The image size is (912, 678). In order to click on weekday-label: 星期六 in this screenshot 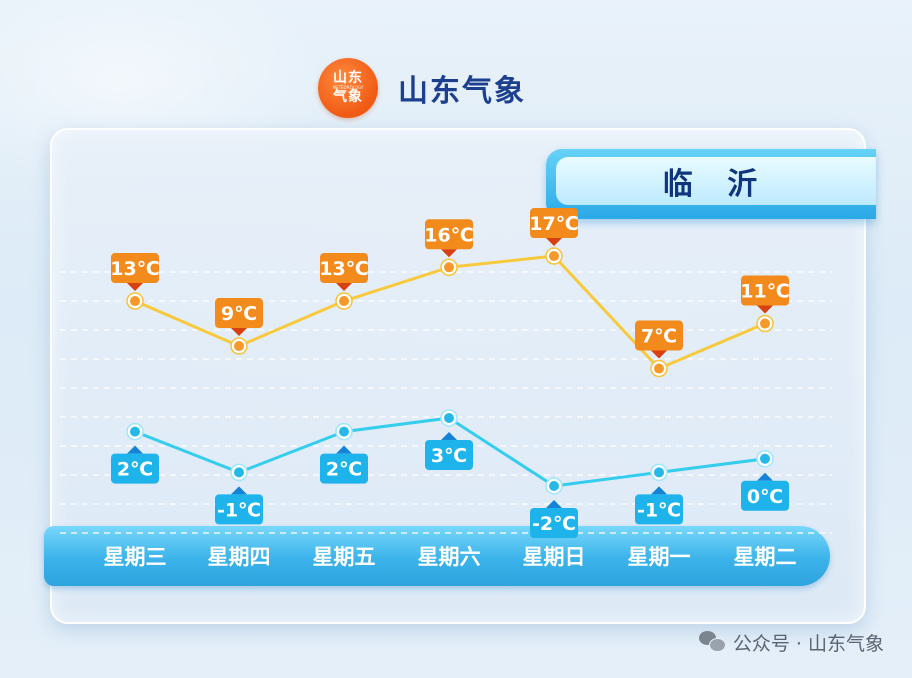, I will do `click(449, 557)`.